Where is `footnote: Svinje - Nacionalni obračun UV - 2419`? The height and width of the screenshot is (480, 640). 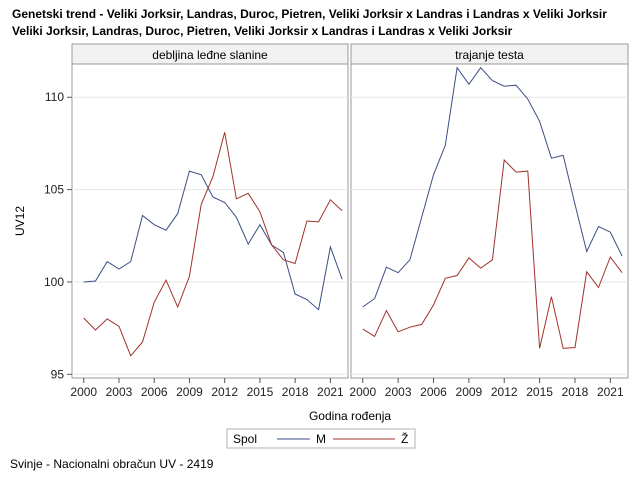 footnote: Svinje - Nacionalni obračun UV - 2419 is located at coordinates (112, 464).